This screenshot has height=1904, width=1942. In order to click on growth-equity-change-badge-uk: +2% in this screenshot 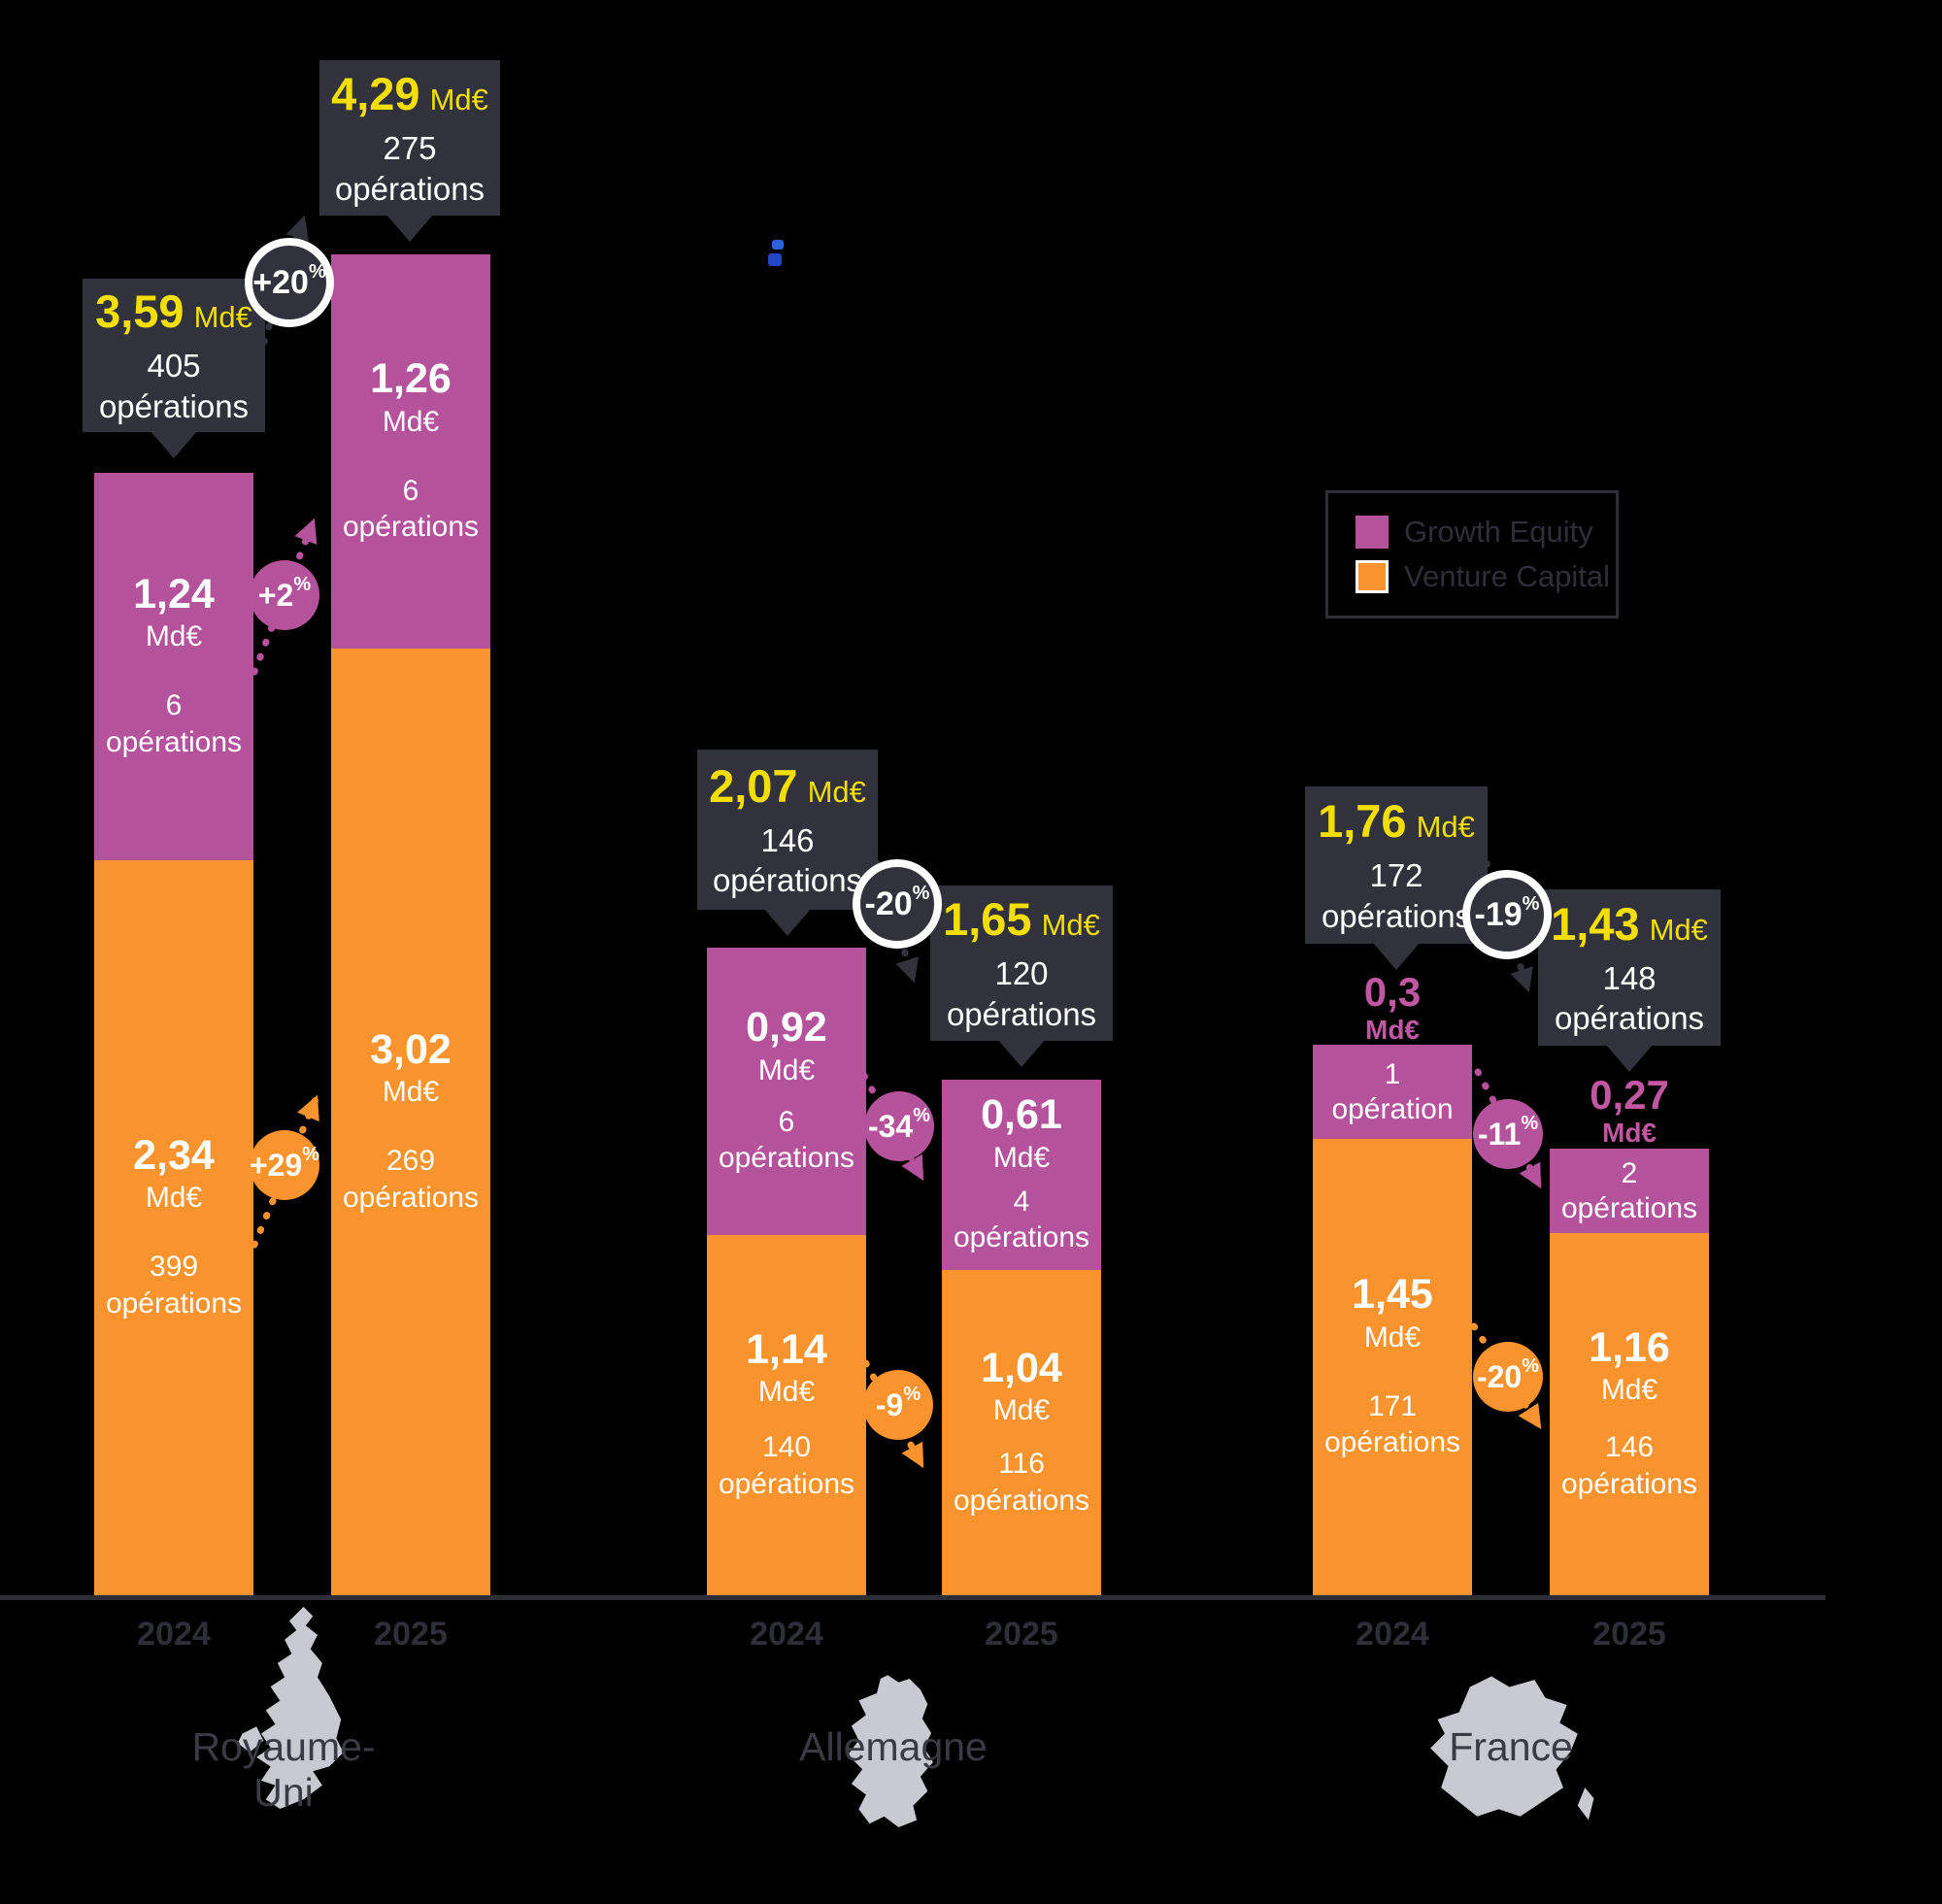, I will do `click(285, 595)`.